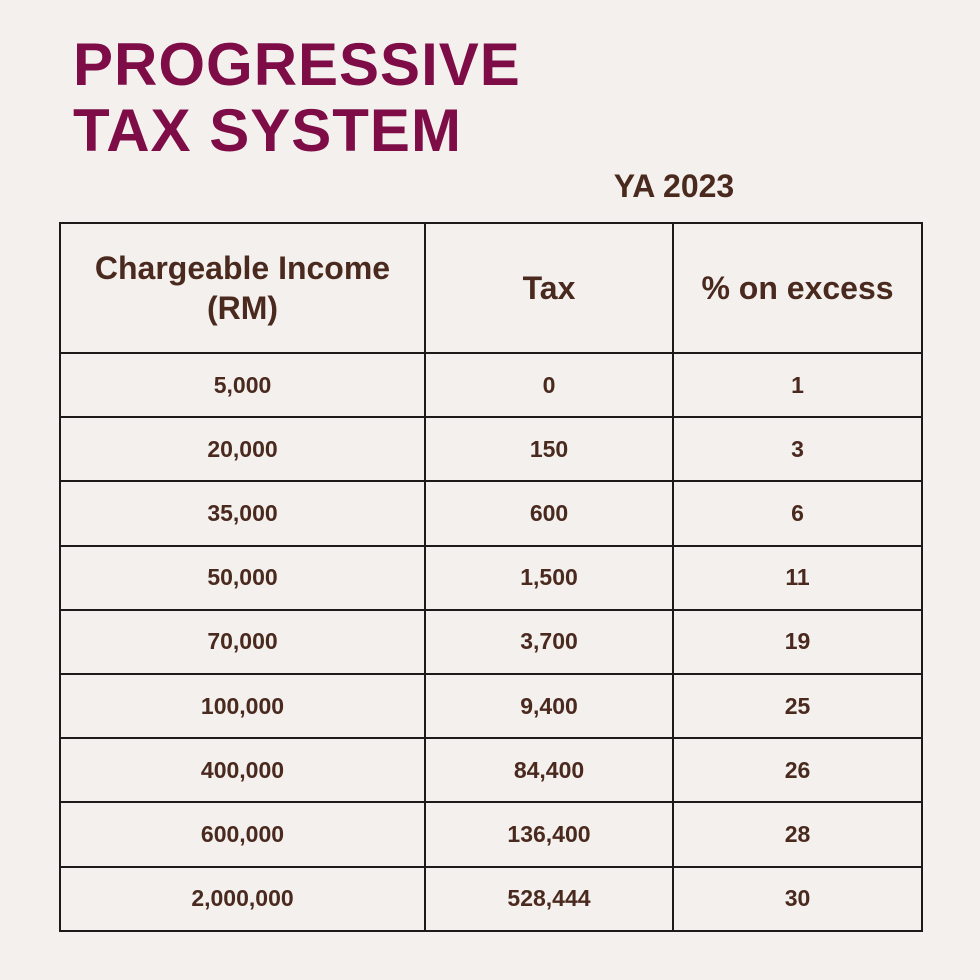 The width and height of the screenshot is (980, 980). Describe the element at coordinates (549, 706) in the screenshot. I see `table-cell: 9,400` at that location.